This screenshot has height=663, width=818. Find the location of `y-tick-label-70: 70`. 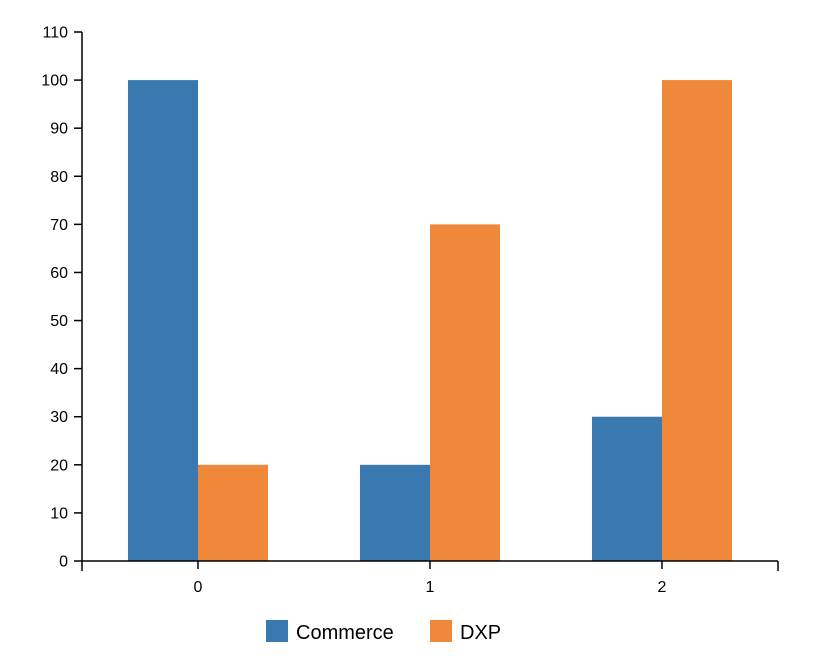

y-tick-label-70: 70 is located at coordinates (59, 225).